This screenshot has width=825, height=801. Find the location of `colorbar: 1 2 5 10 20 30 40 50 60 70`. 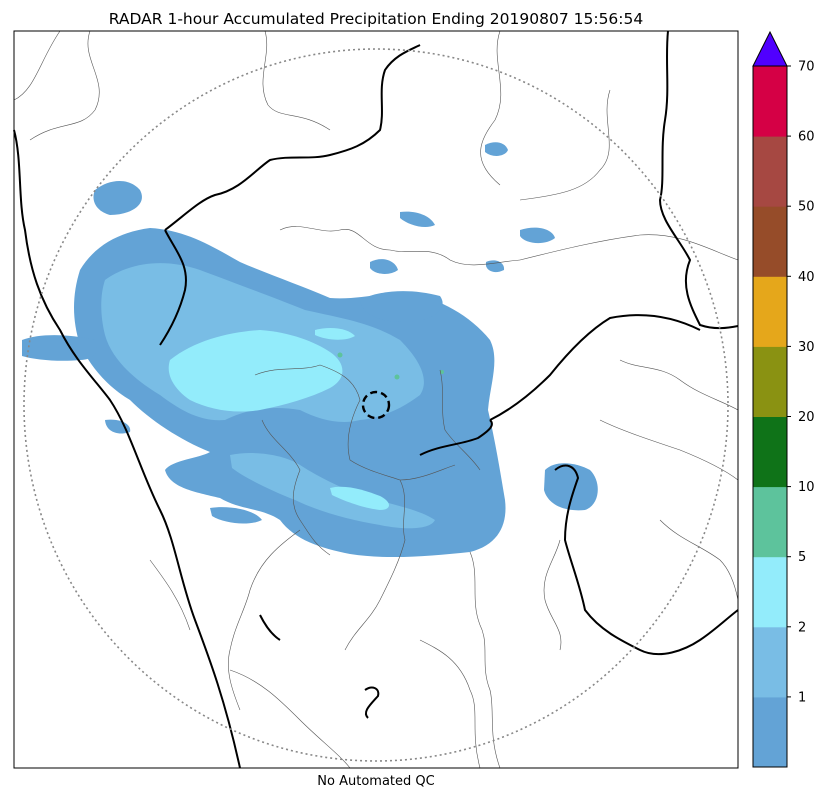

colorbar: 1 2 5 10 20 30 40 50 60 70 is located at coordinates (783, 399).